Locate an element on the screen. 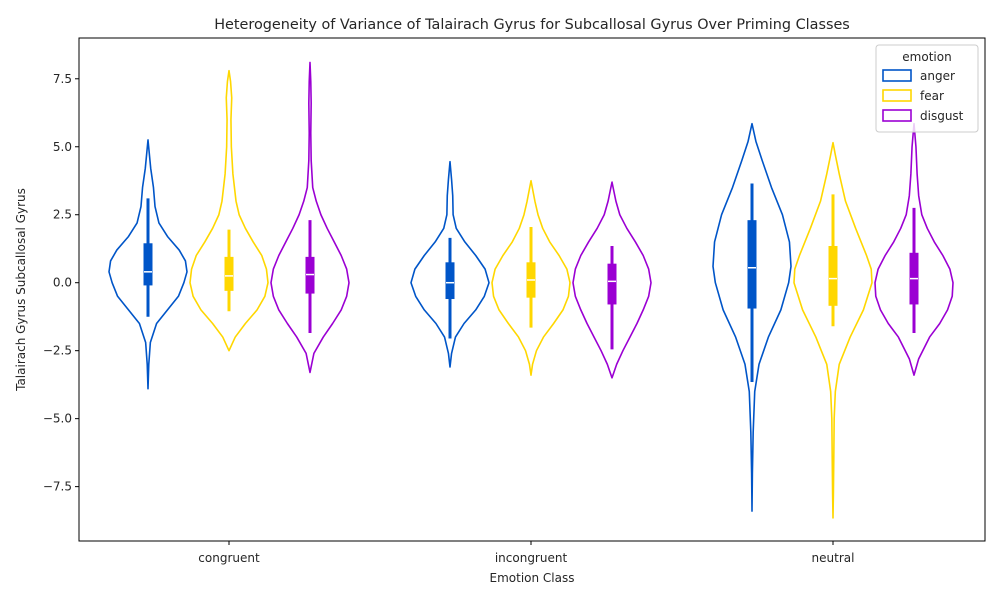 The width and height of the screenshot is (1000, 600). violin-disgust-congruent is located at coordinates (310, 217).